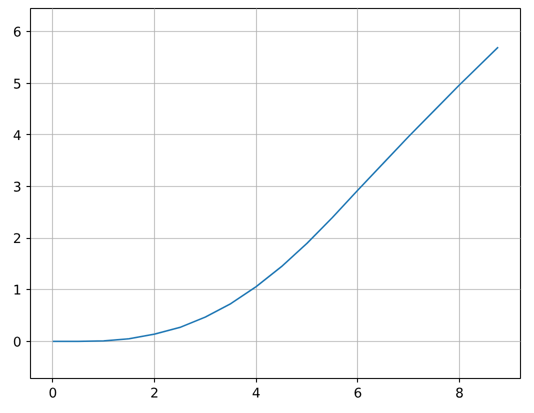  I want to click on y-tick-label: 5, so click(17, 84).